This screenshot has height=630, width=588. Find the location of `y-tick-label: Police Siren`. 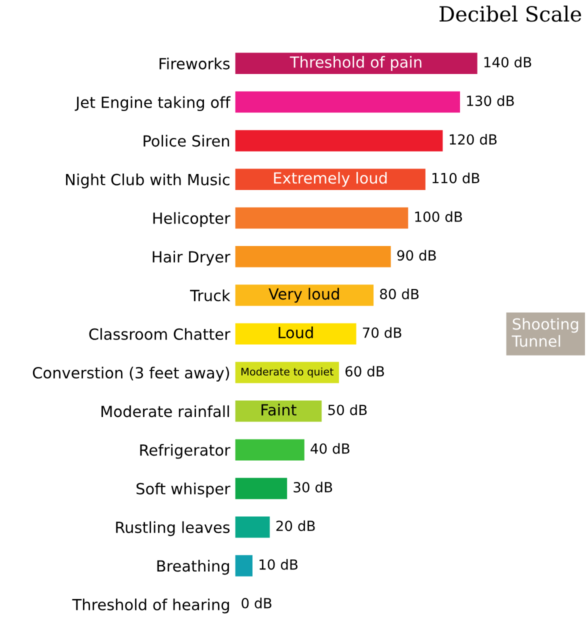

y-tick-label: Police Siren is located at coordinates (187, 140).